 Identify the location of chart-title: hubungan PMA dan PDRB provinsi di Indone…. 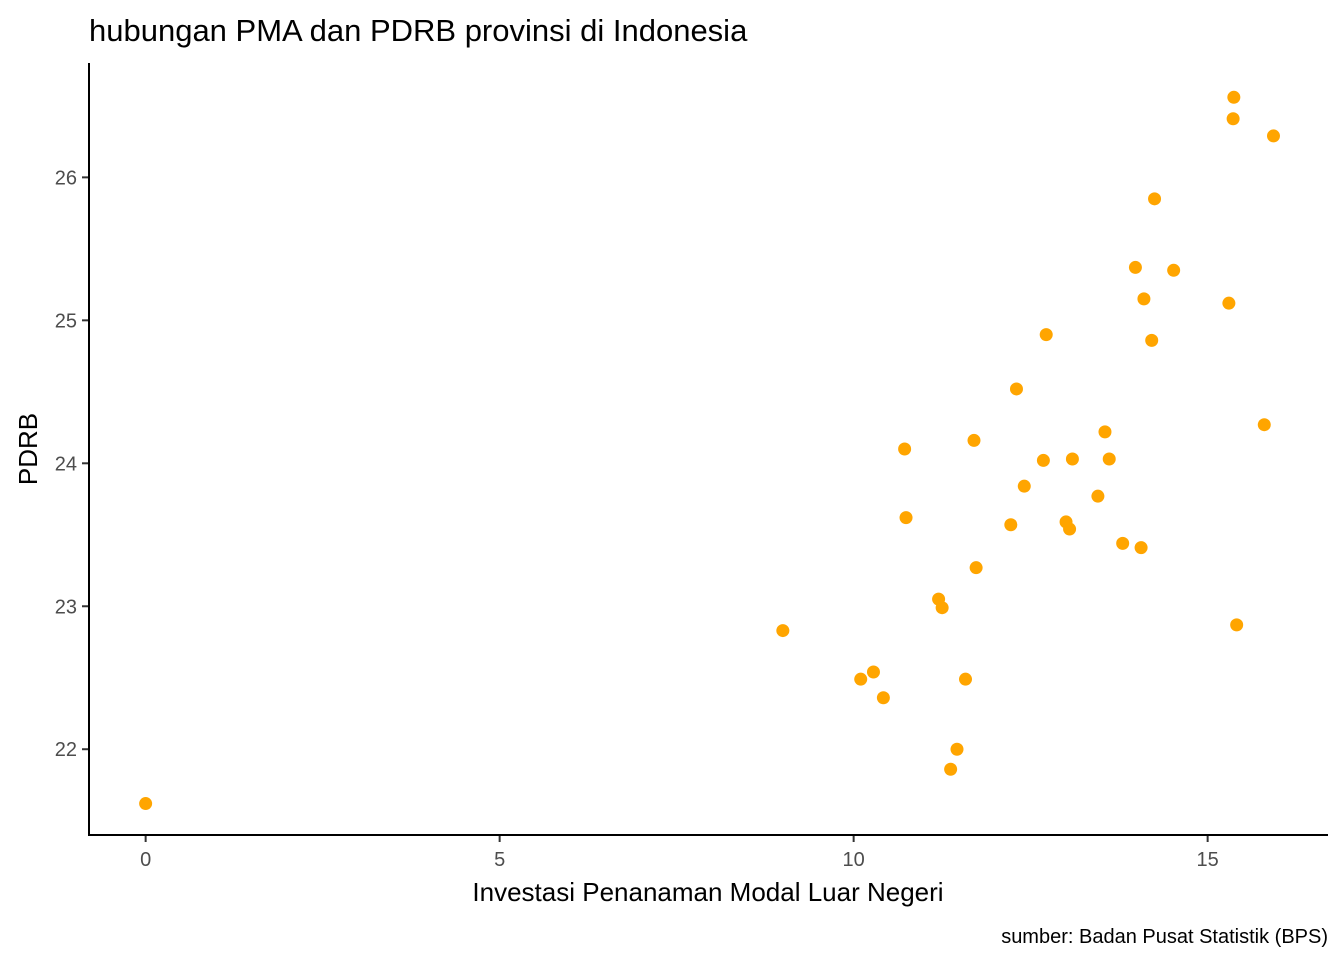
(418, 30).